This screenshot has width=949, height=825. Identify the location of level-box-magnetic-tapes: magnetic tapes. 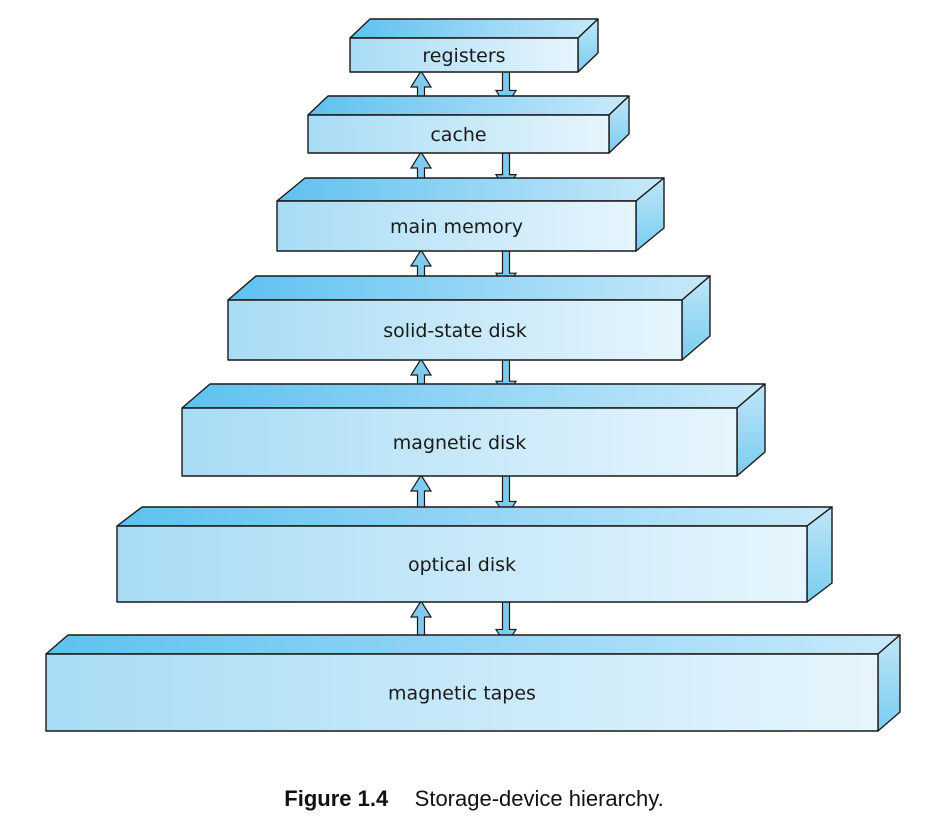
(473, 683).